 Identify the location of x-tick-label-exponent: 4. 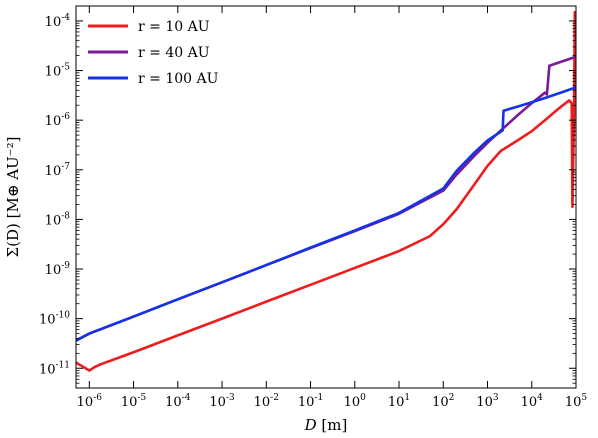
(540, 398).